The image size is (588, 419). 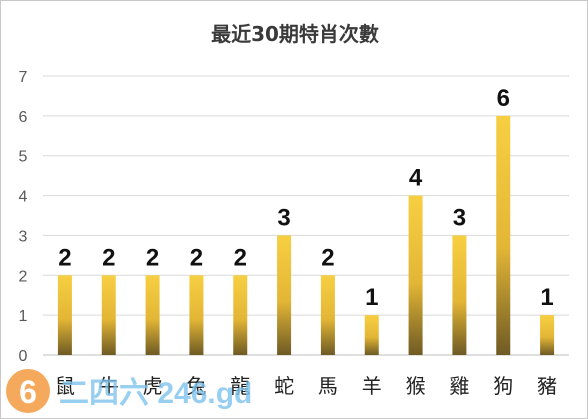 What do you see at coordinates (196, 386) in the screenshot?
I see `x-category-label: 兔` at bounding box center [196, 386].